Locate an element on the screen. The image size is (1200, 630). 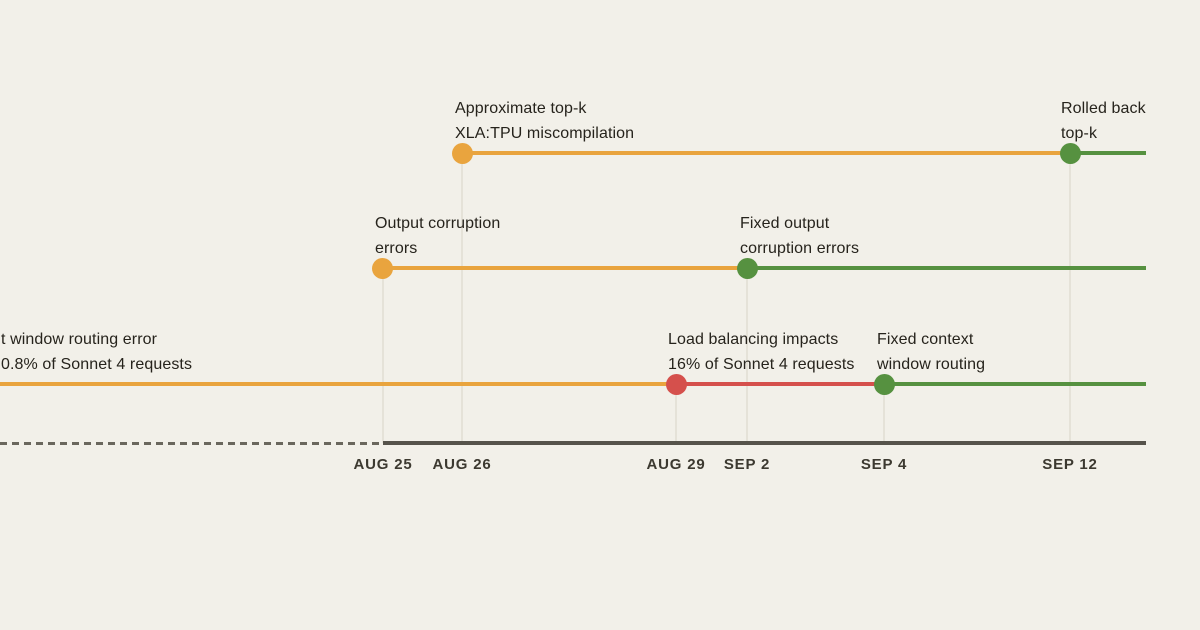
tick-label: AUG 26 is located at coordinates (462, 464).